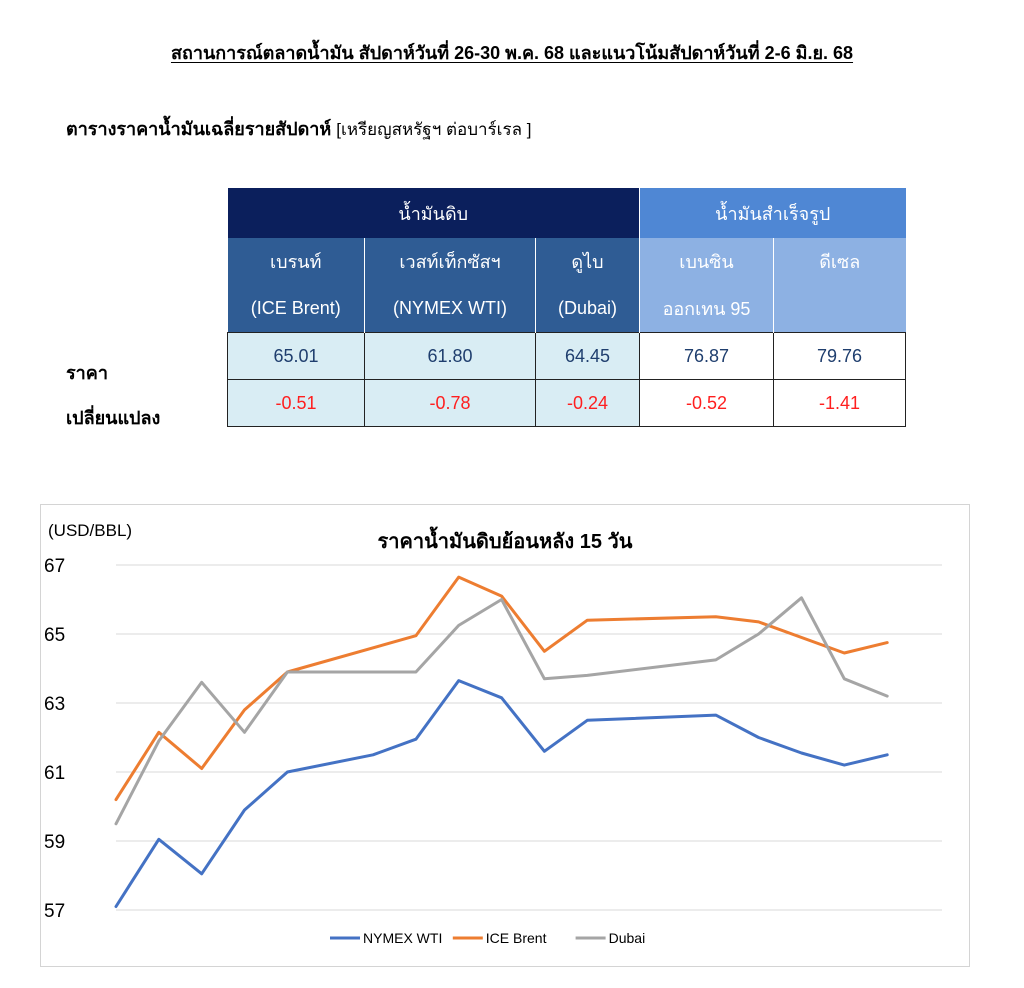  Describe the element at coordinates (516, 938) in the screenshot. I see `legend-label-ice-brent: ICE Brent` at that location.